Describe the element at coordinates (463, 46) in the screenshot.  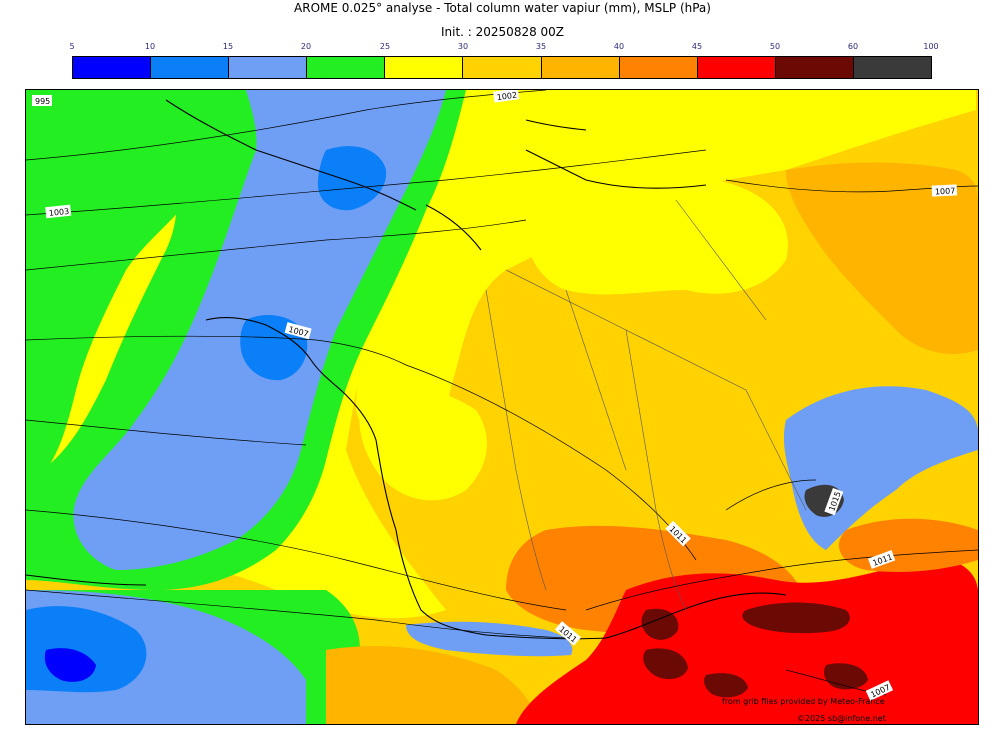
I see `colorbar-tick: 30` at that location.